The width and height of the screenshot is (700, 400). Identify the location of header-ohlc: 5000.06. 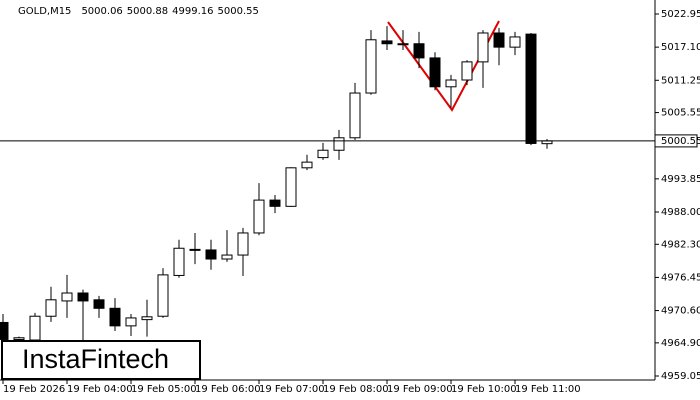
(101, 11).